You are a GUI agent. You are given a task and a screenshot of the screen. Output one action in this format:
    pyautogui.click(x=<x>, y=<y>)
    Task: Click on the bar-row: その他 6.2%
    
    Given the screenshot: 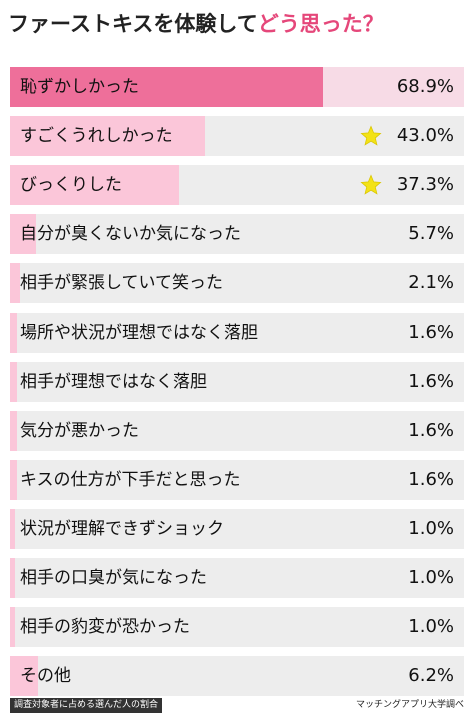 What is the action you would take?
    pyautogui.click(x=237, y=676)
    